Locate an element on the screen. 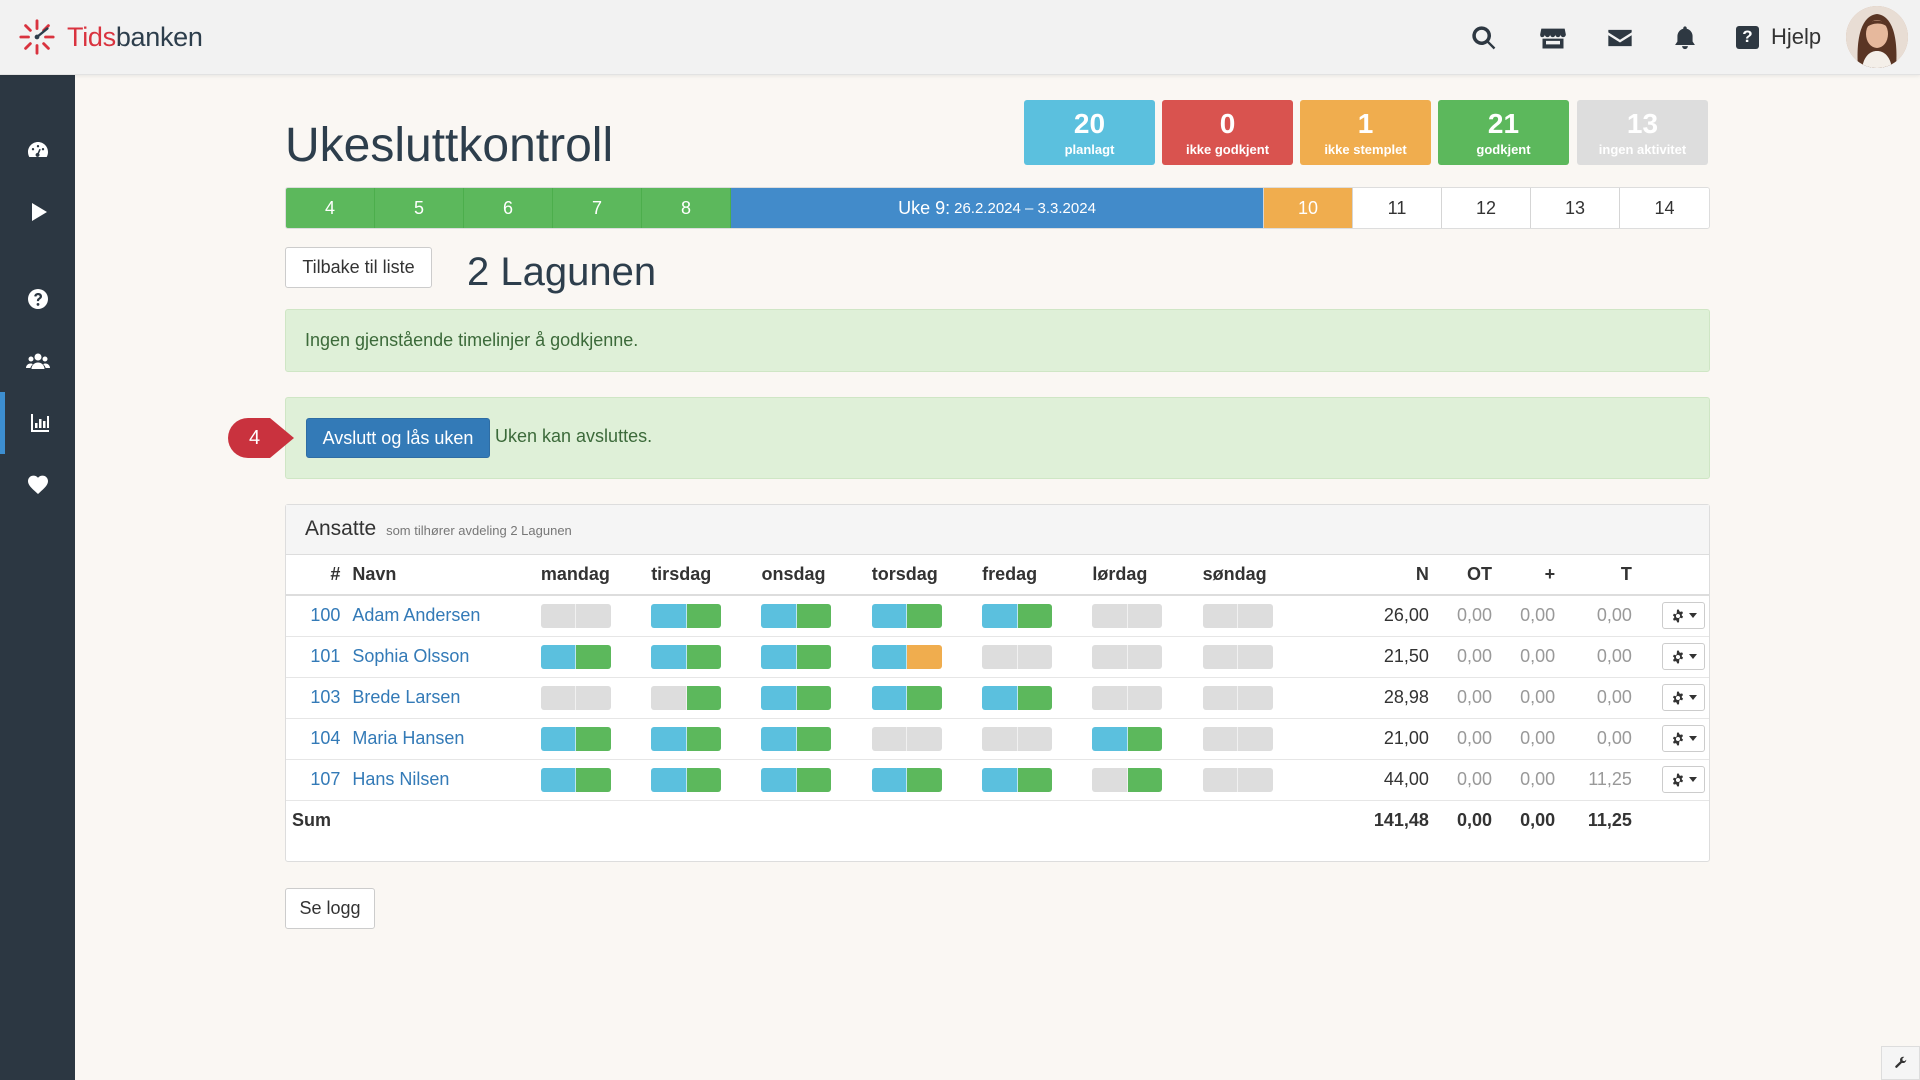  tidsbanken-logo: Tidsbanken is located at coordinates (110, 37).